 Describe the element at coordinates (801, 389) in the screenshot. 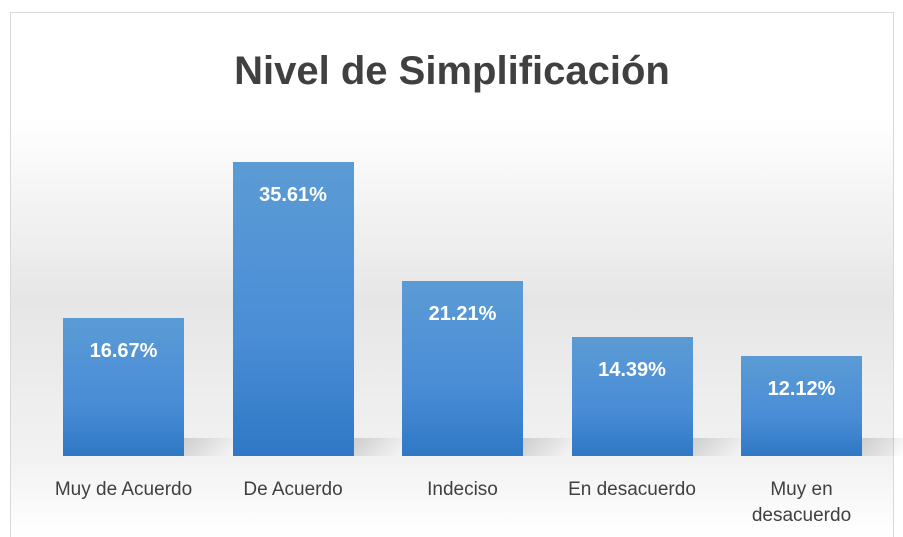

I see `value-label: 12.12%` at that location.